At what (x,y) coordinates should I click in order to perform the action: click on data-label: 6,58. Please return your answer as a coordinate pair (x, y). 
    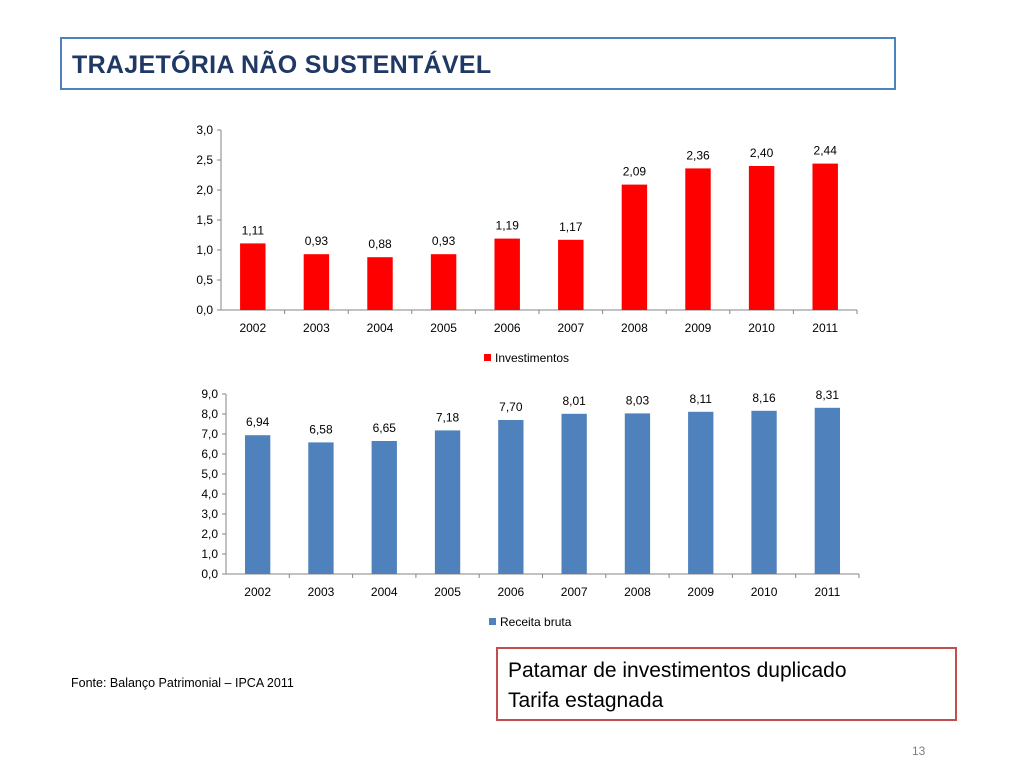
    Looking at the image, I should click on (321, 429).